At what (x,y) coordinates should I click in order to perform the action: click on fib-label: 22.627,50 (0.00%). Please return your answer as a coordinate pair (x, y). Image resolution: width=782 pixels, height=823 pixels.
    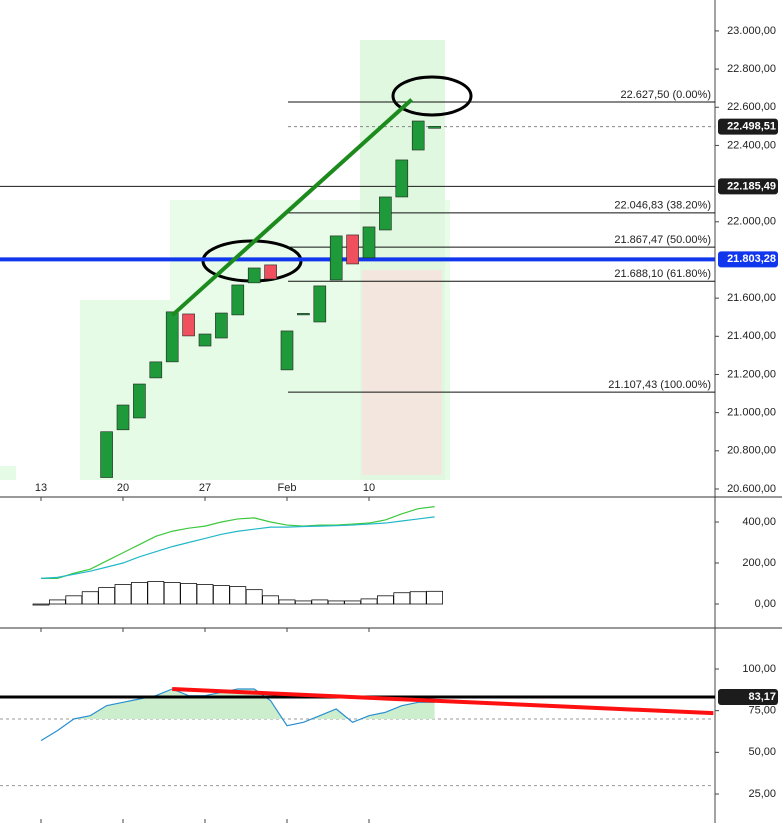
    Looking at the image, I should click on (665, 95).